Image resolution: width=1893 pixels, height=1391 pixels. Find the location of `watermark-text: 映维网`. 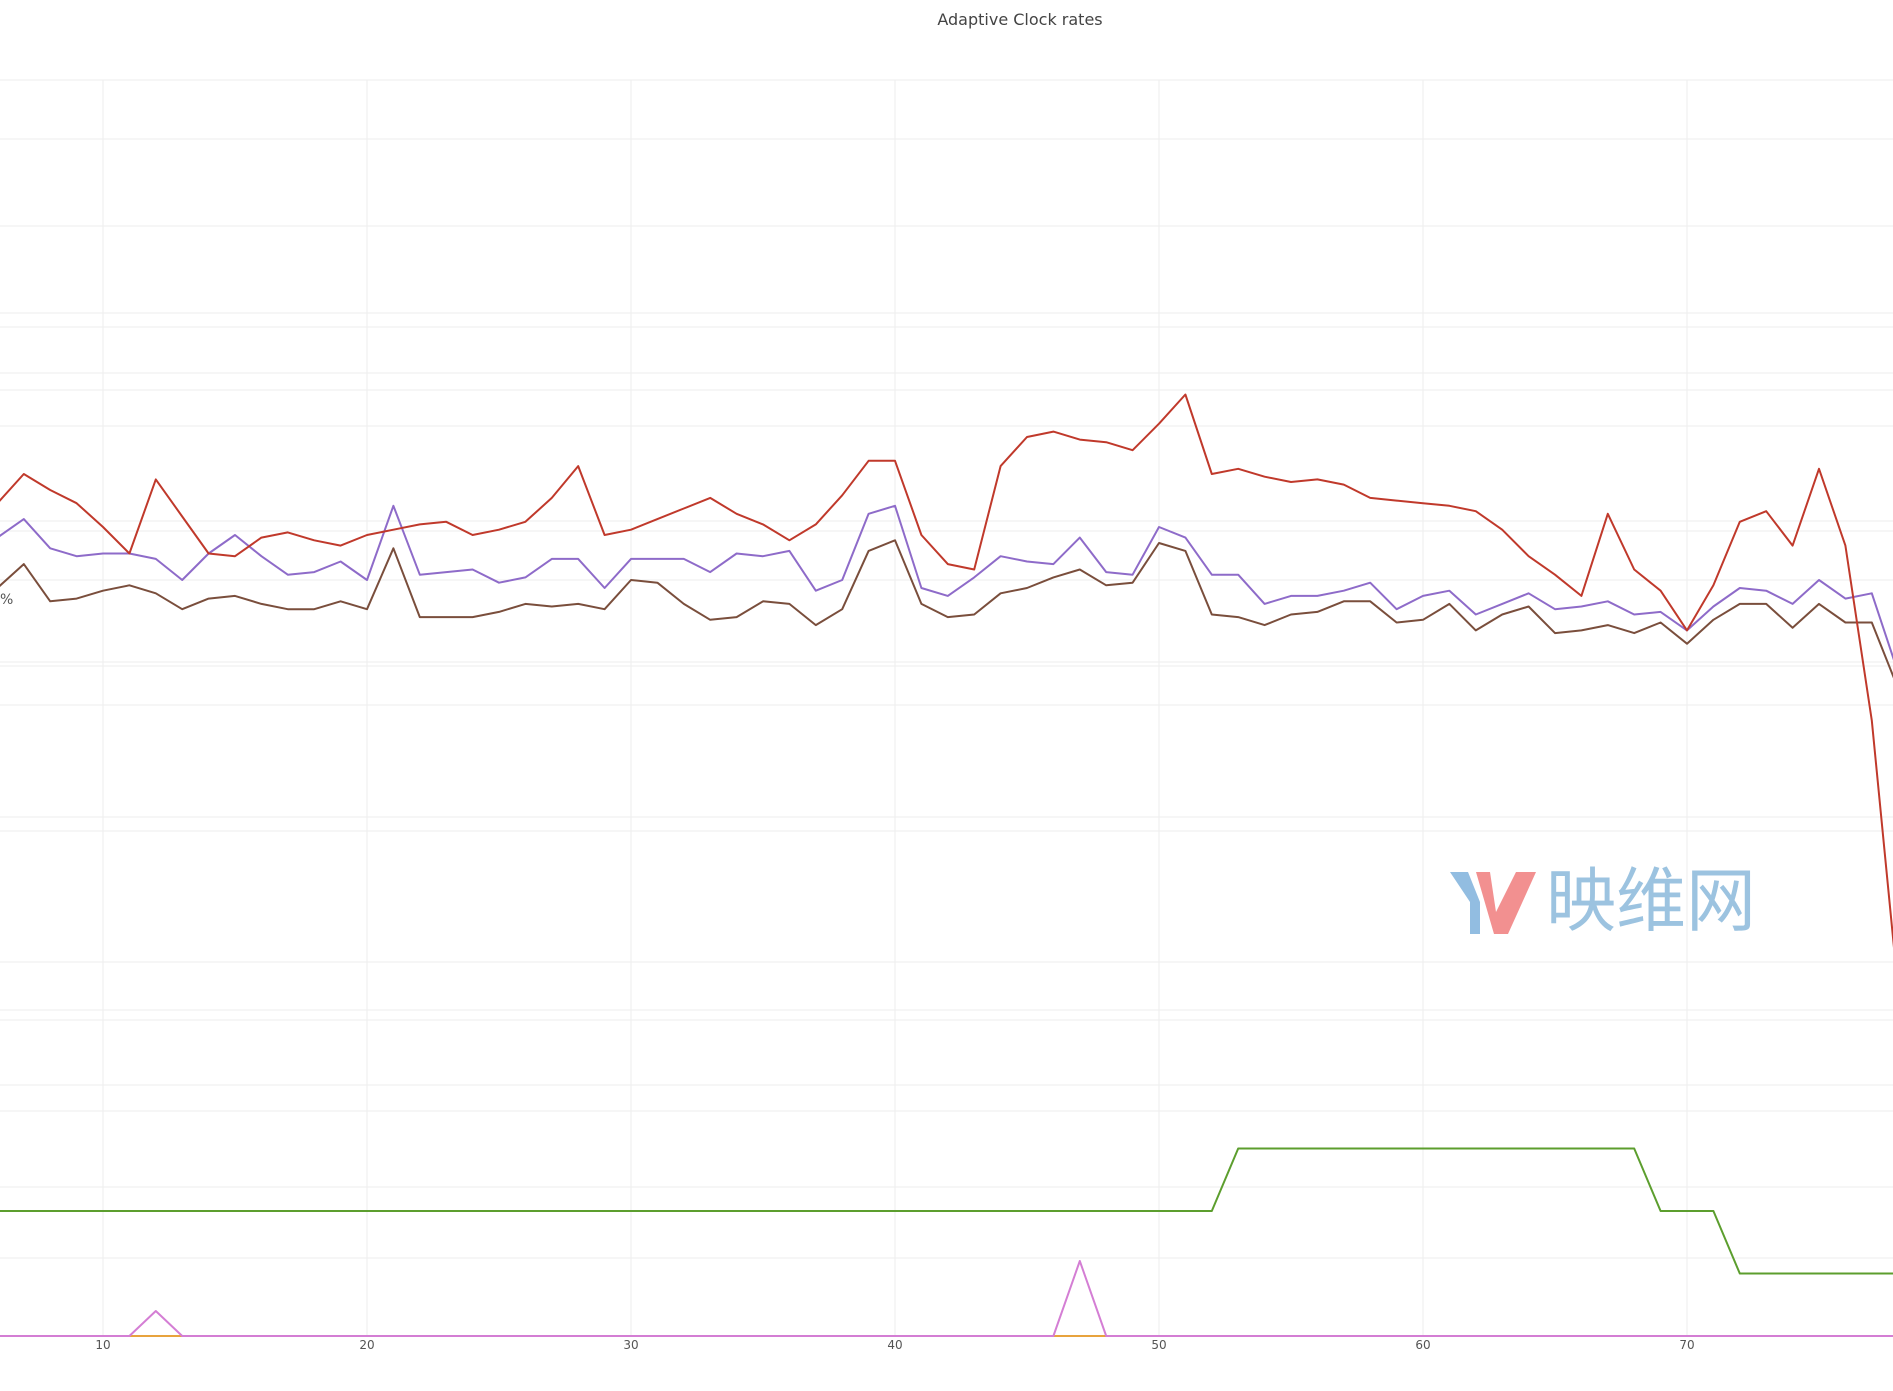

watermark-text: 映维网 is located at coordinates (1651, 901).